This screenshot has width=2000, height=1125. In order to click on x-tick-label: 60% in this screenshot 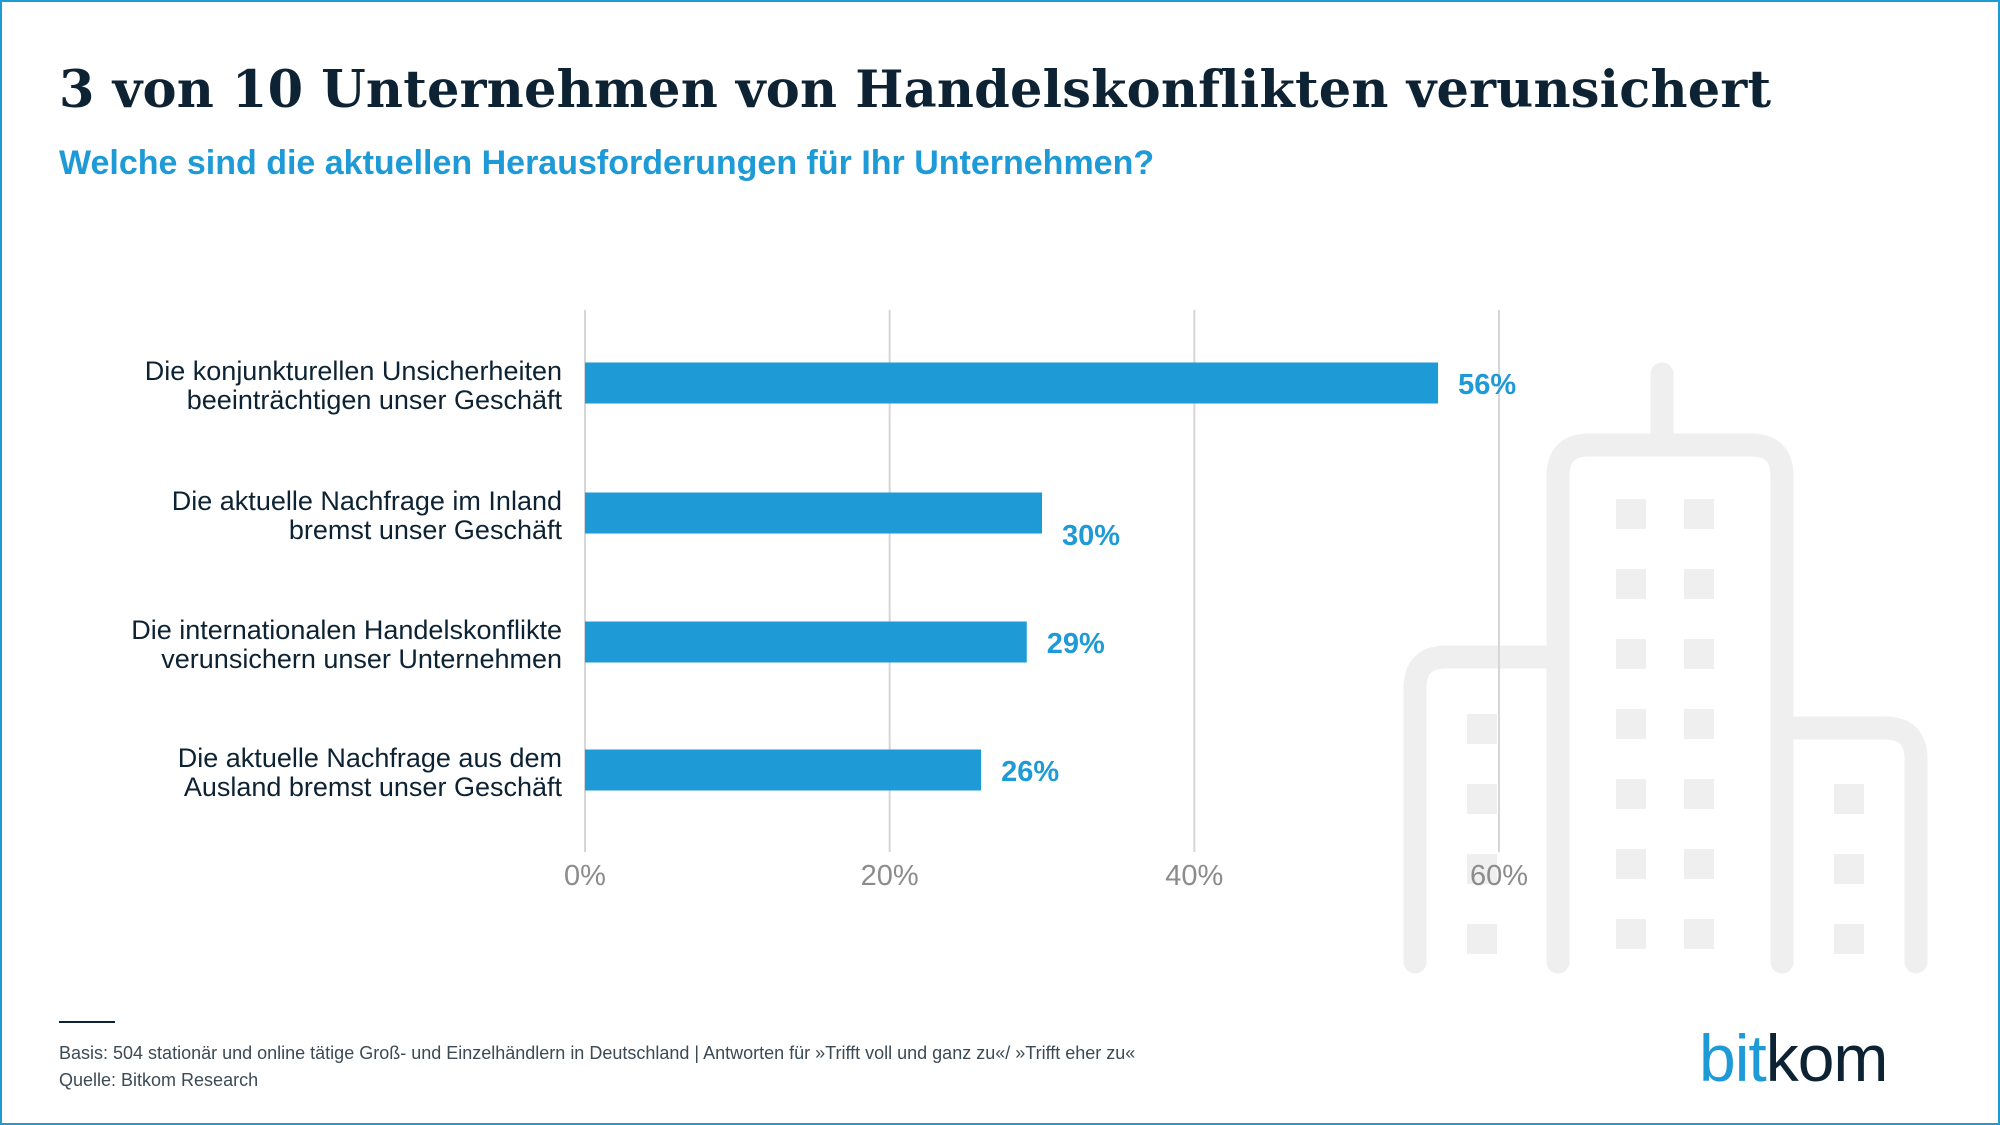, I will do `click(1499, 876)`.